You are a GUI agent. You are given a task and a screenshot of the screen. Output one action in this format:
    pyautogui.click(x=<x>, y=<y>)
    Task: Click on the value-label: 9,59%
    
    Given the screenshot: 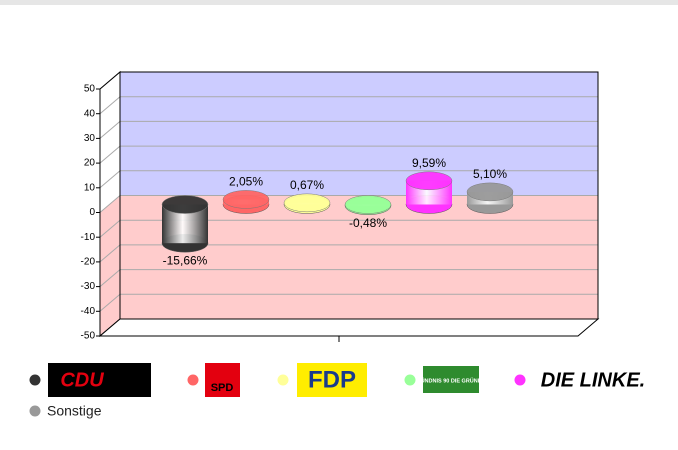 What is the action you would take?
    pyautogui.click(x=429, y=163)
    